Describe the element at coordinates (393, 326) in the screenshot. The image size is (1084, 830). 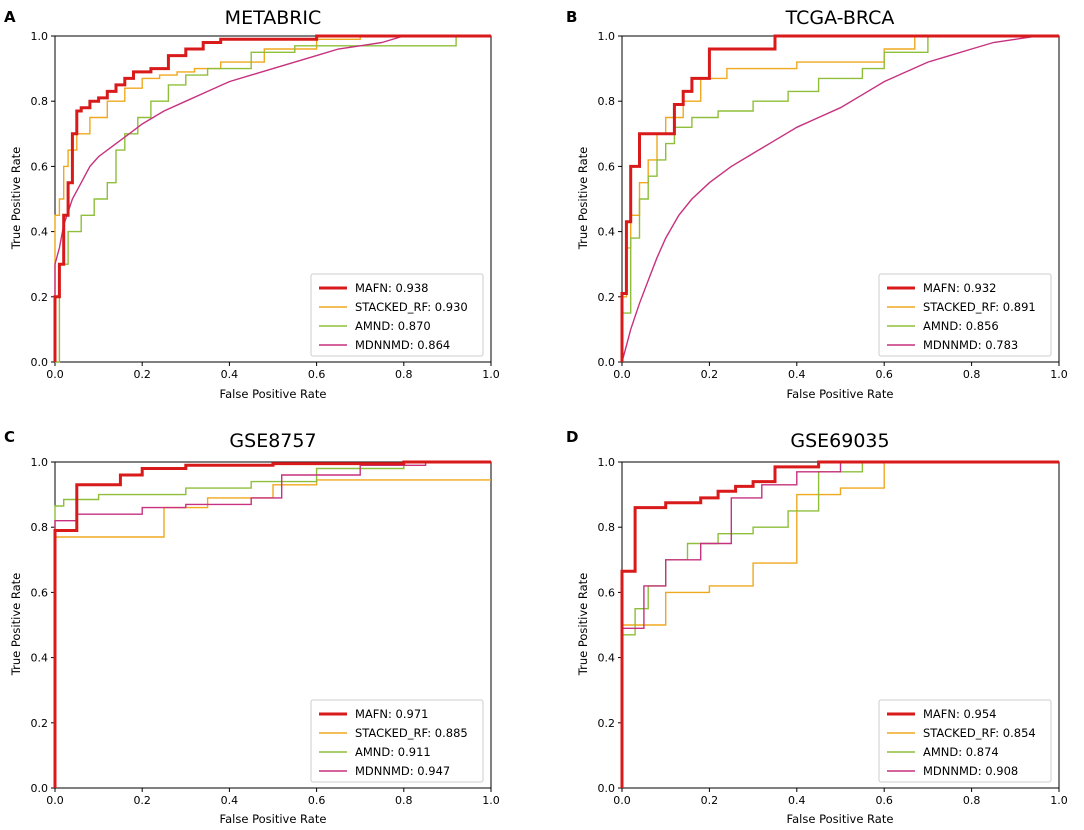
I see `legend-entry-amnd: AMND: 0.870` at that location.